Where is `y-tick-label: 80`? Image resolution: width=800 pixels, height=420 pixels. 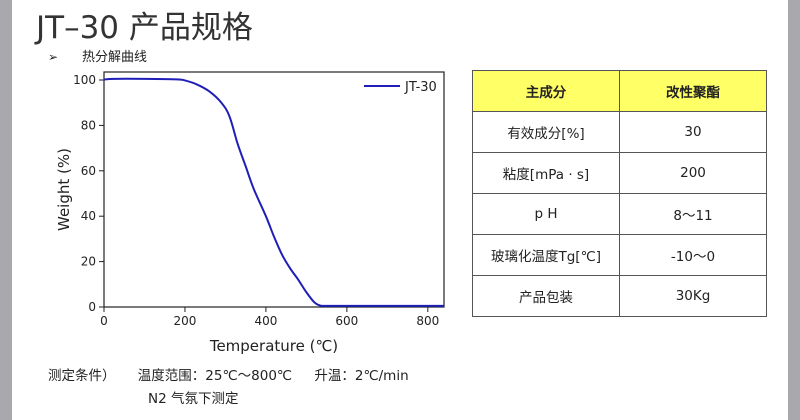 y-tick-label: 80 is located at coordinates (88, 125).